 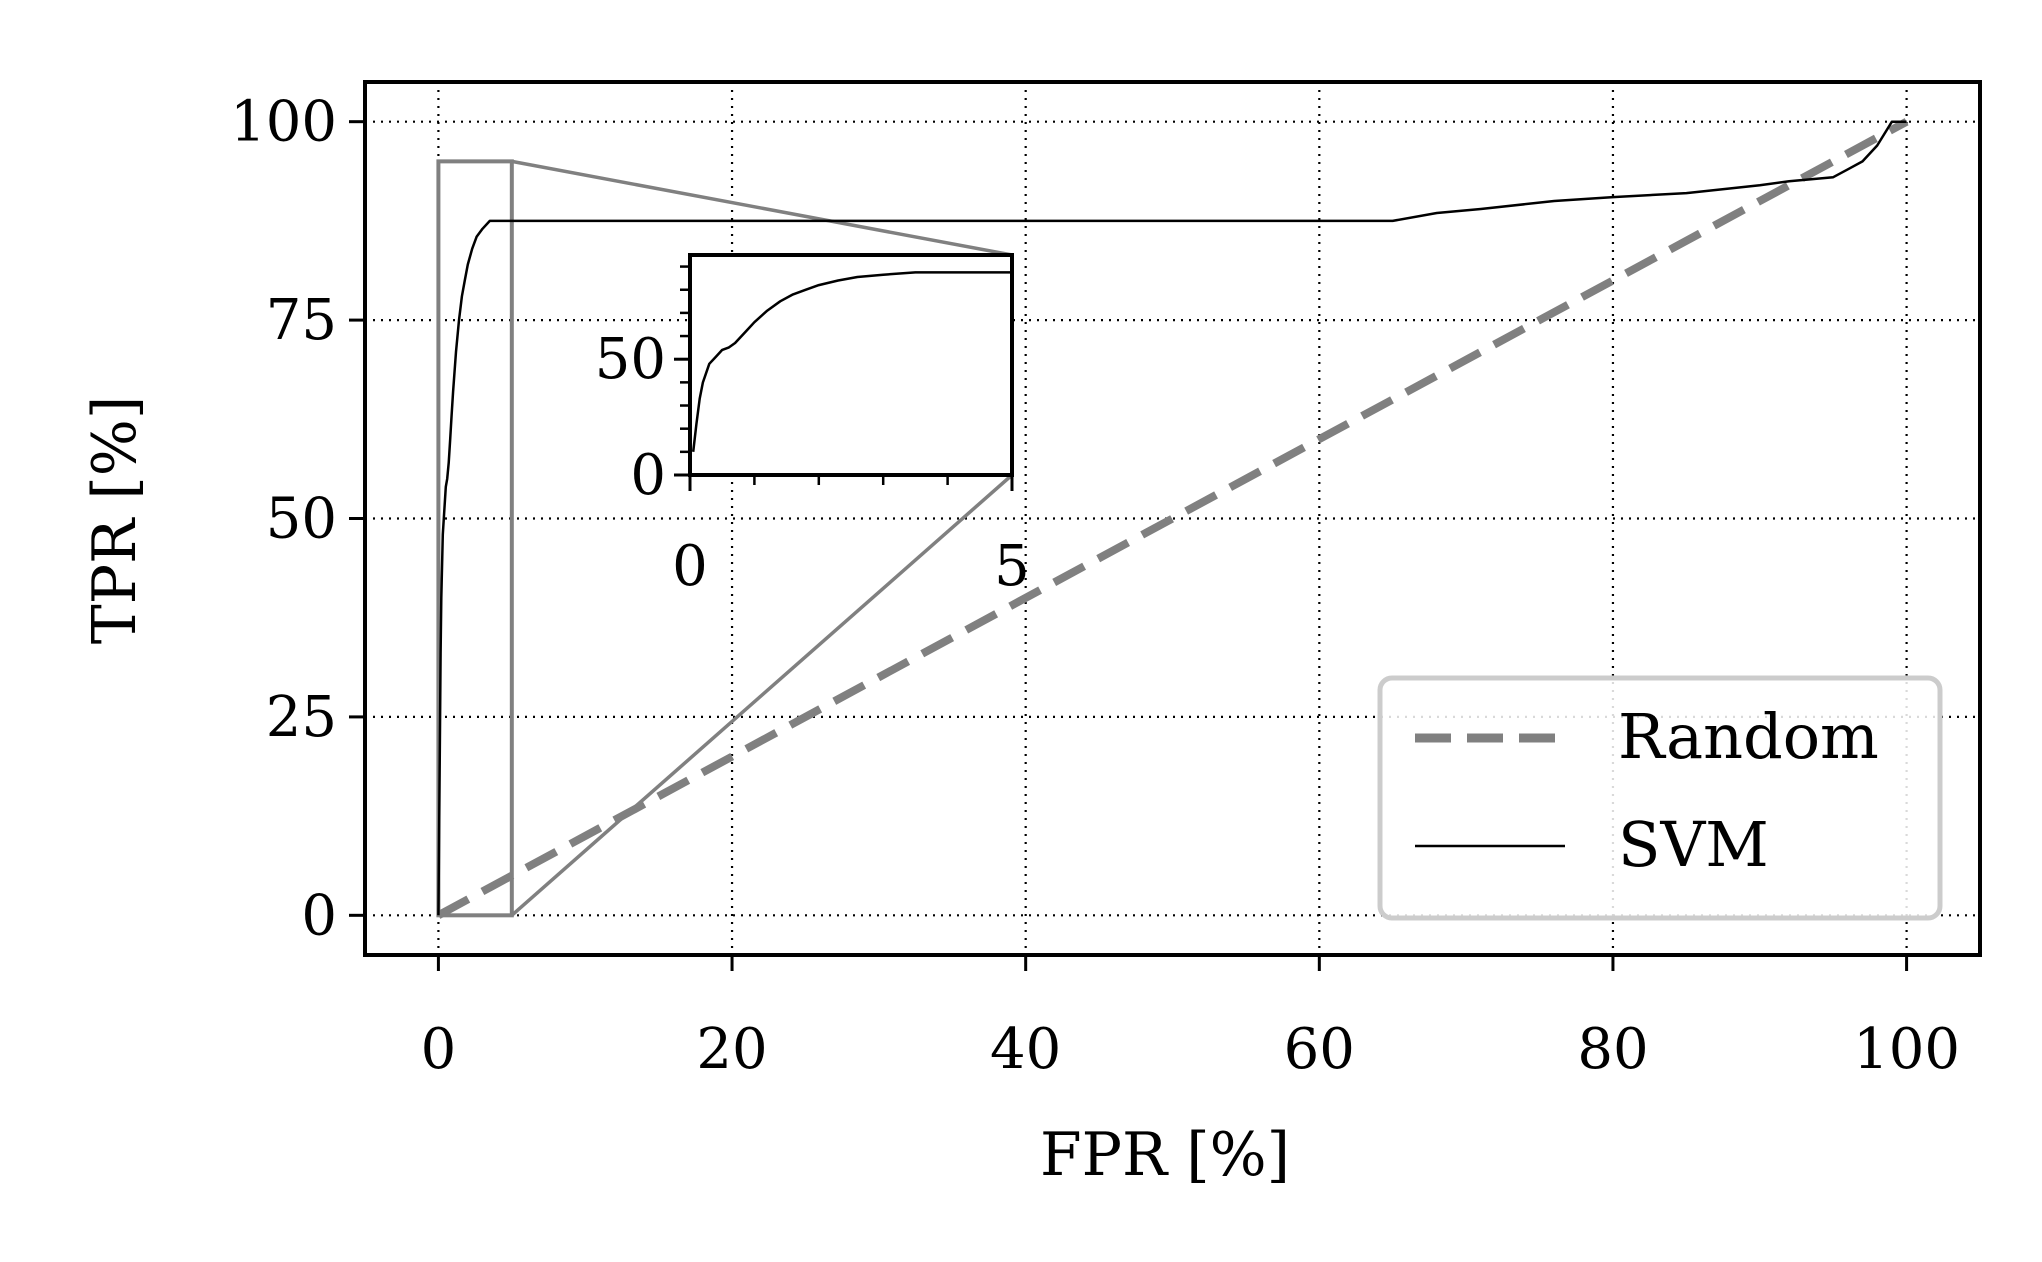 I want to click on y-tick-label: 50, so click(x=301, y=519).